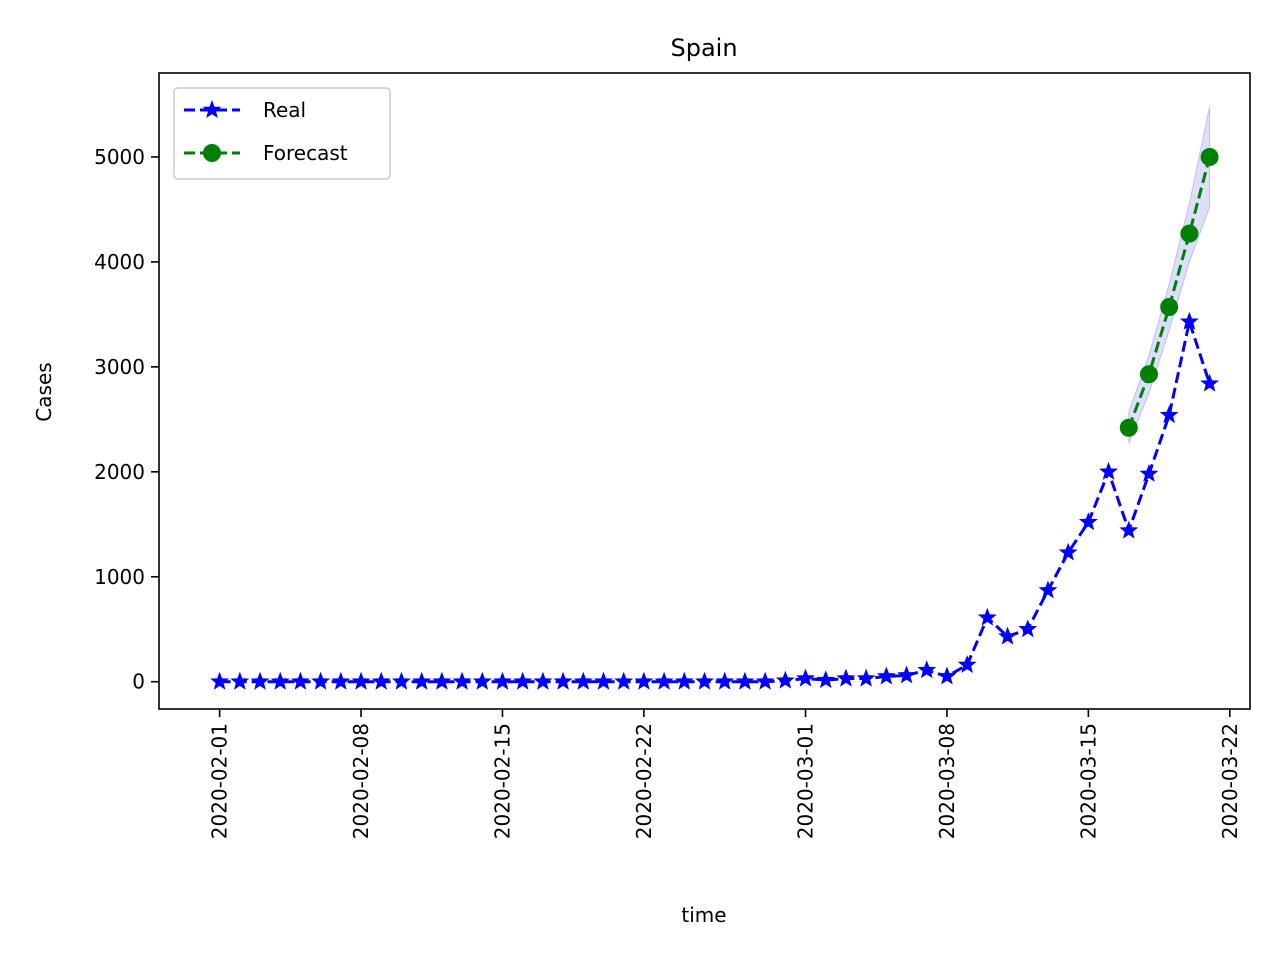 The height and width of the screenshot is (960, 1280). I want to click on forecast-line, so click(1169, 292).